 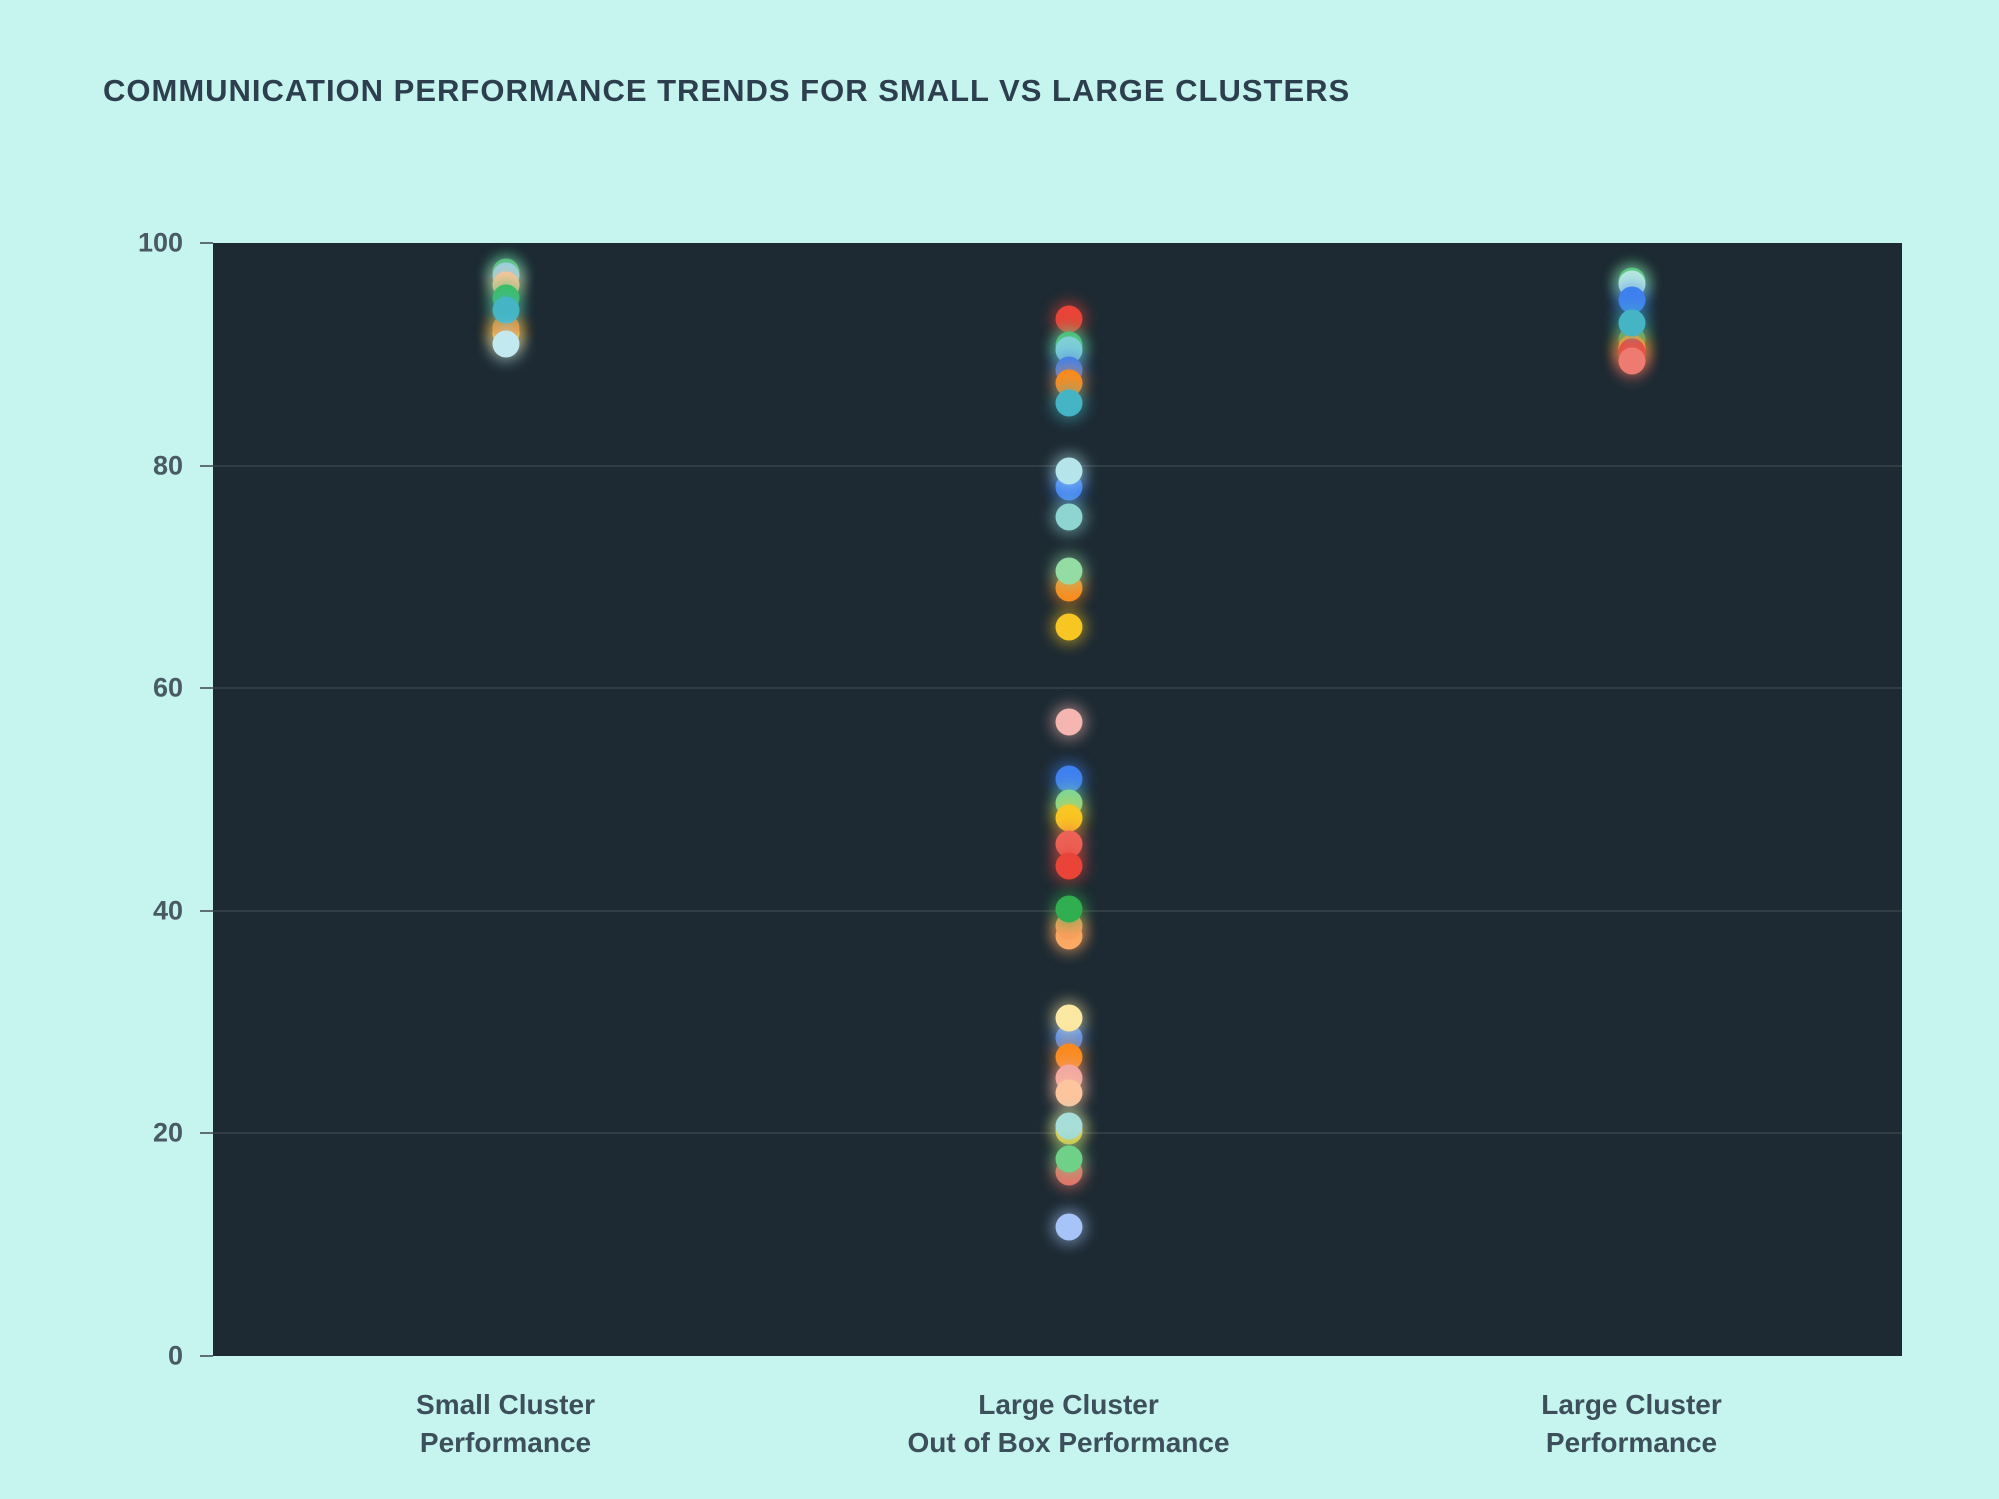 I want to click on y-tick-label-0: 0, so click(x=175, y=1355).